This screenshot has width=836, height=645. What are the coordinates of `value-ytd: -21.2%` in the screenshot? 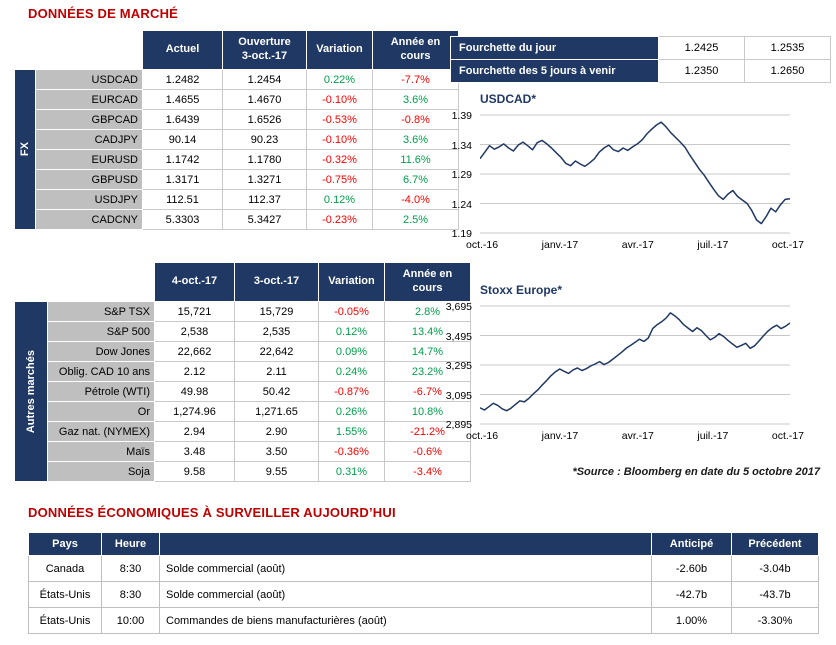 It's located at (427, 431).